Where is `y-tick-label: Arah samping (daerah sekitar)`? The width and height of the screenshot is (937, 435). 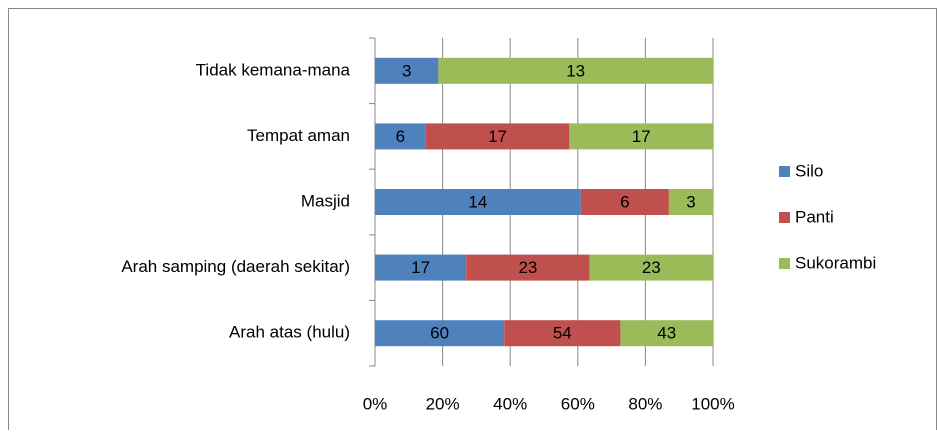
y-tick-label: Arah samping (daerah sekitar) is located at coordinates (235, 266).